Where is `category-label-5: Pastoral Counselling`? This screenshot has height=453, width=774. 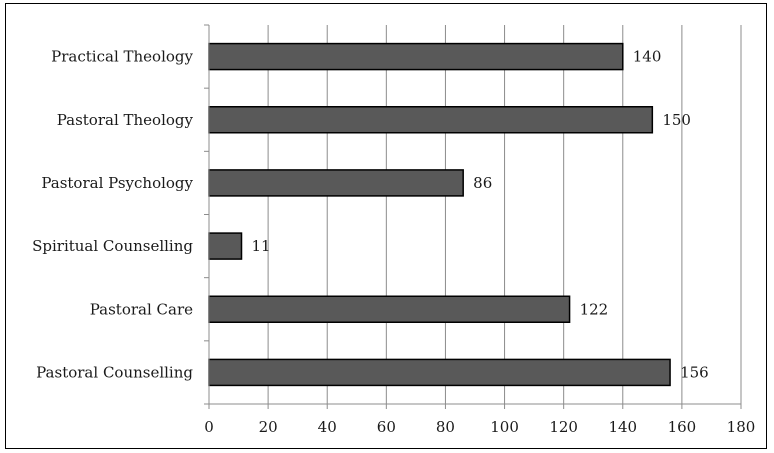 category-label-5: Pastoral Counselling is located at coordinates (114, 372).